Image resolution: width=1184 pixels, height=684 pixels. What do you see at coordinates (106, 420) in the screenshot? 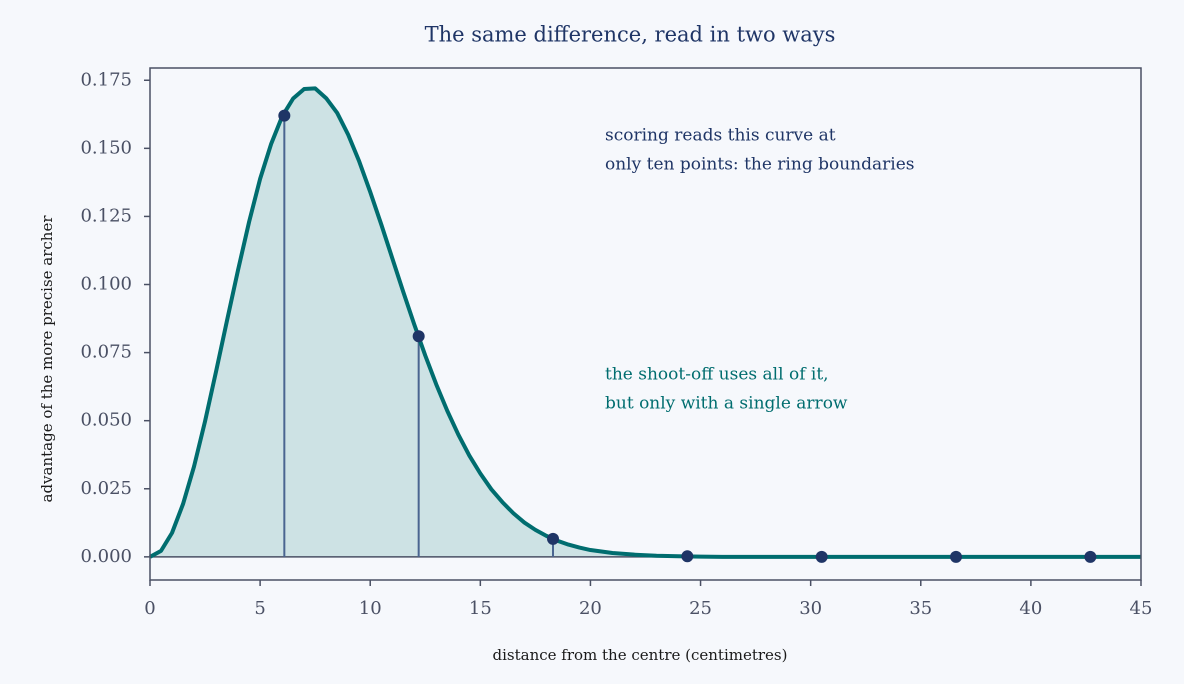
I see `y-tick-label: 0.050` at bounding box center [106, 420].